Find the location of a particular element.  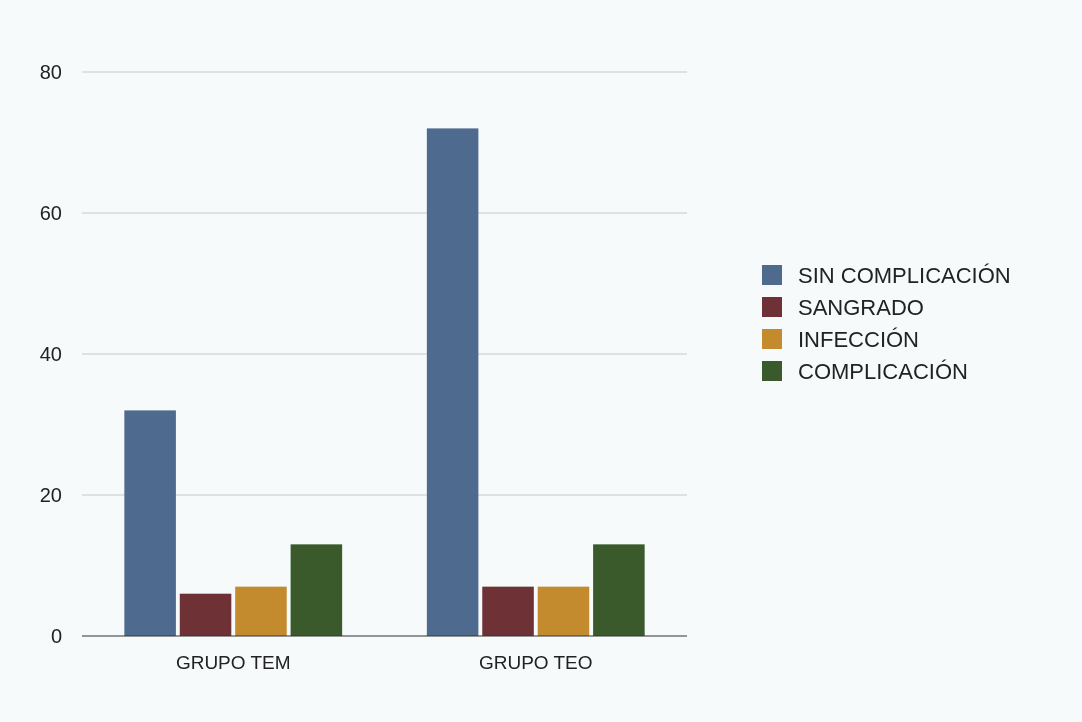

y-tick-label: 80 is located at coordinates (50, 72).